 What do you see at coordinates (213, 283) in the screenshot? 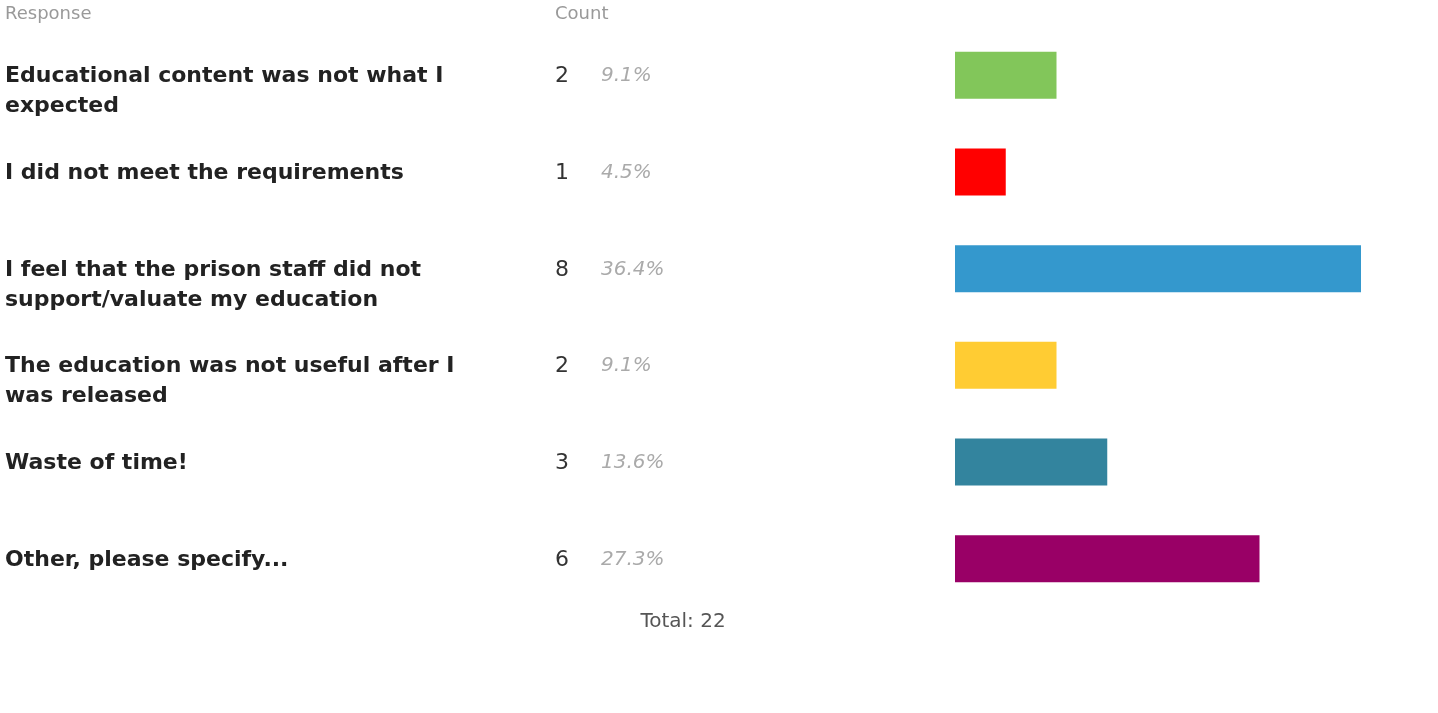
I see `y-tick-label: I feel that the prison staff did not support/valuate my education` at bounding box center [213, 283].